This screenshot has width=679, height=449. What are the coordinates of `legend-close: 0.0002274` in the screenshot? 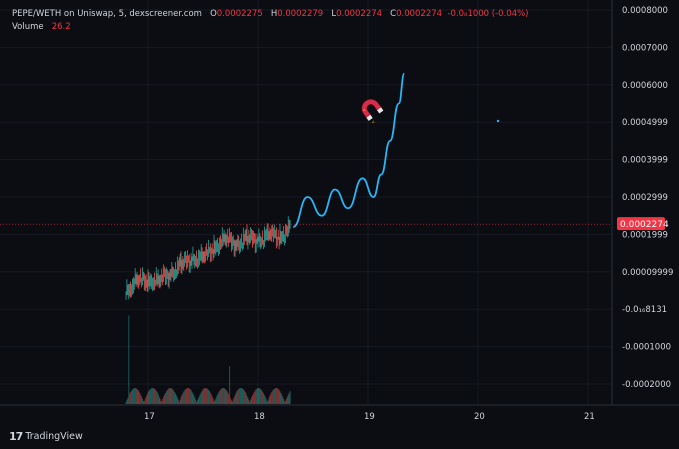 It's located at (419, 14).